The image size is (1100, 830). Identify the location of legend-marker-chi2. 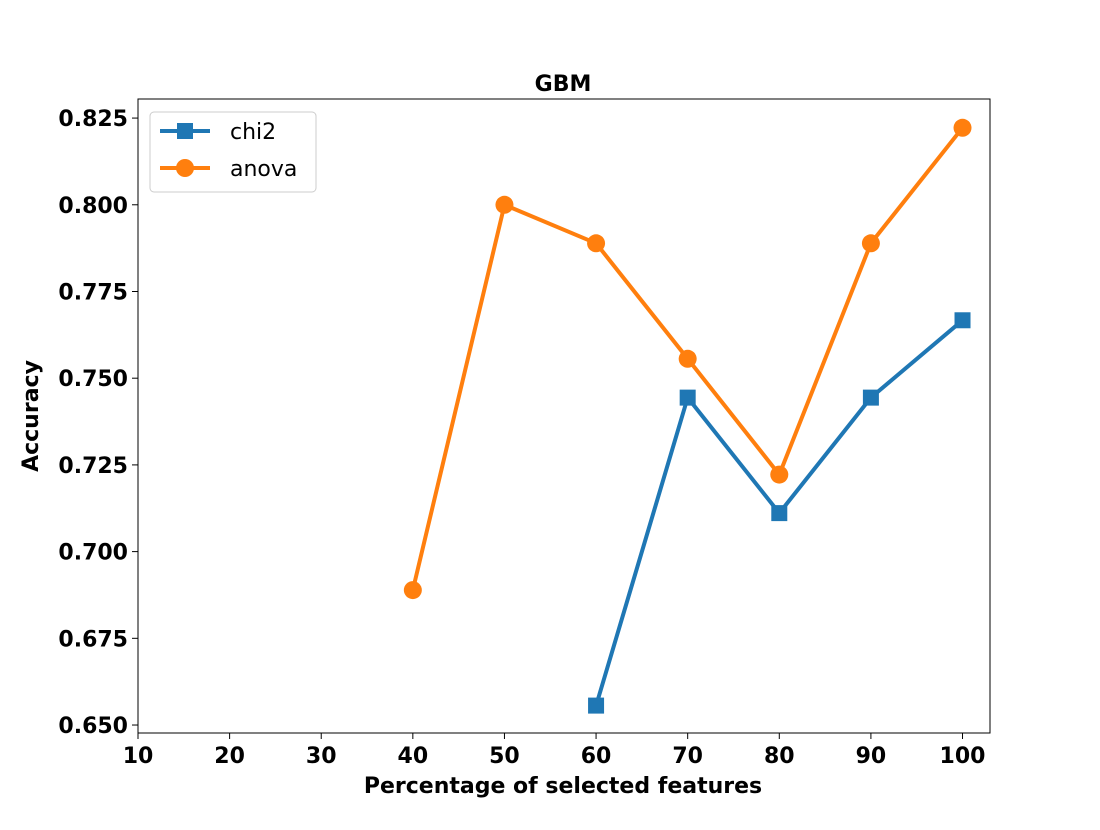
(185, 131).